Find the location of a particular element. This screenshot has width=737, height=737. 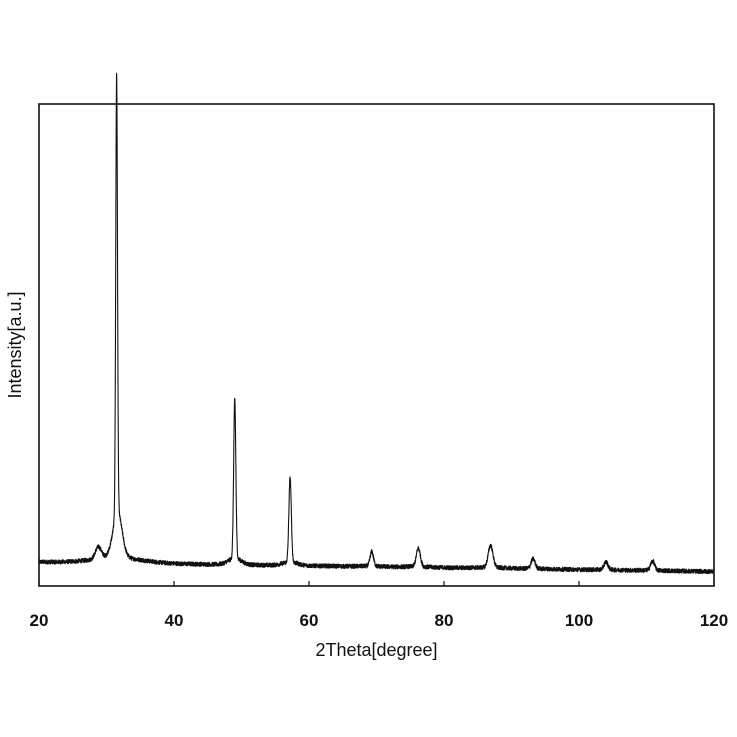

x-tick-label: 100 is located at coordinates (579, 620).